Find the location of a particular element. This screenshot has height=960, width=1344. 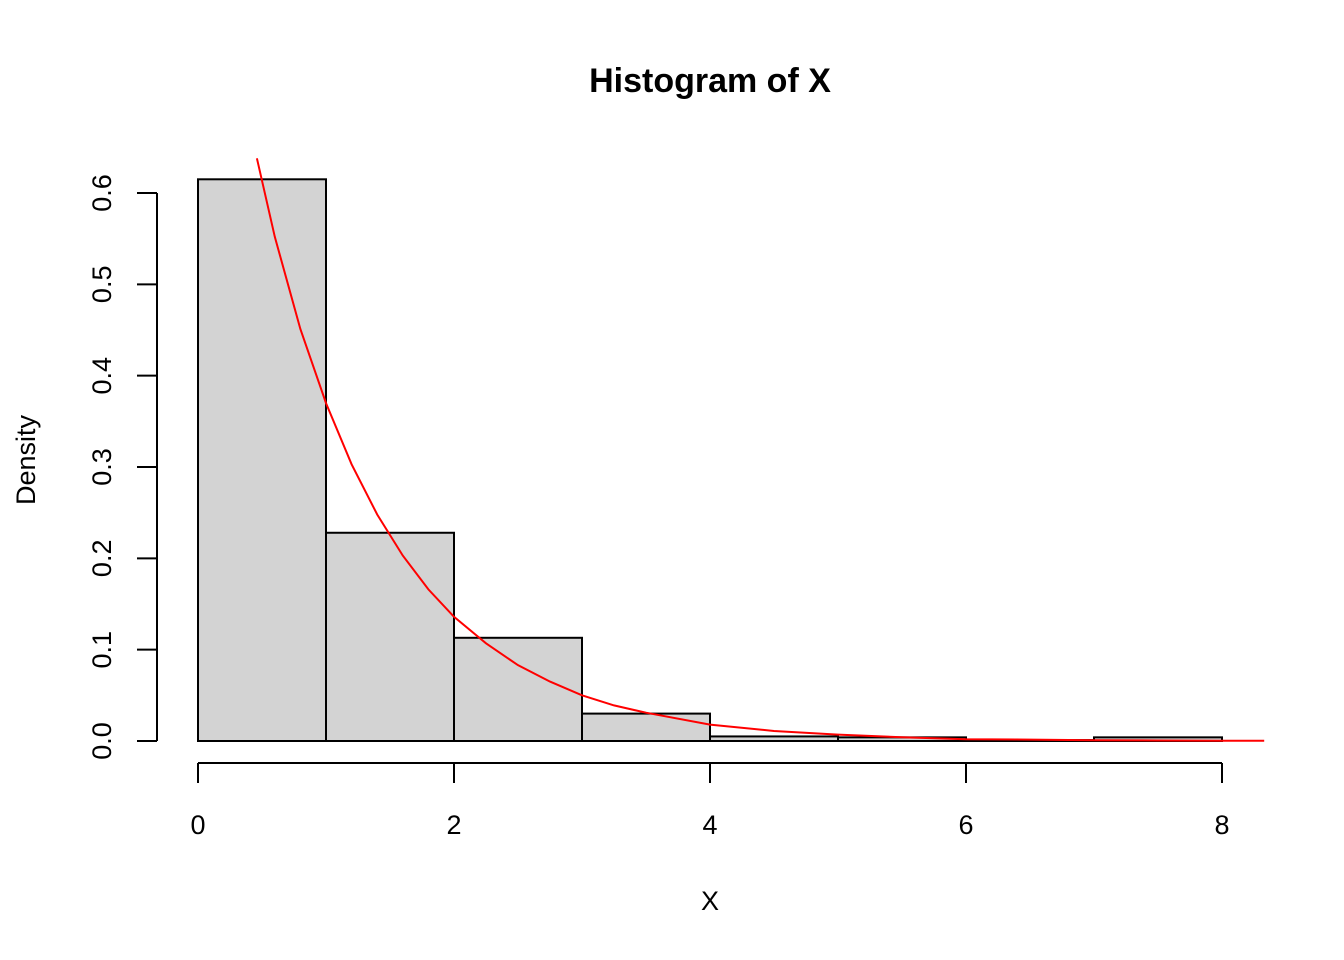

y-tick-label-2: 0.2 is located at coordinates (102, 559).